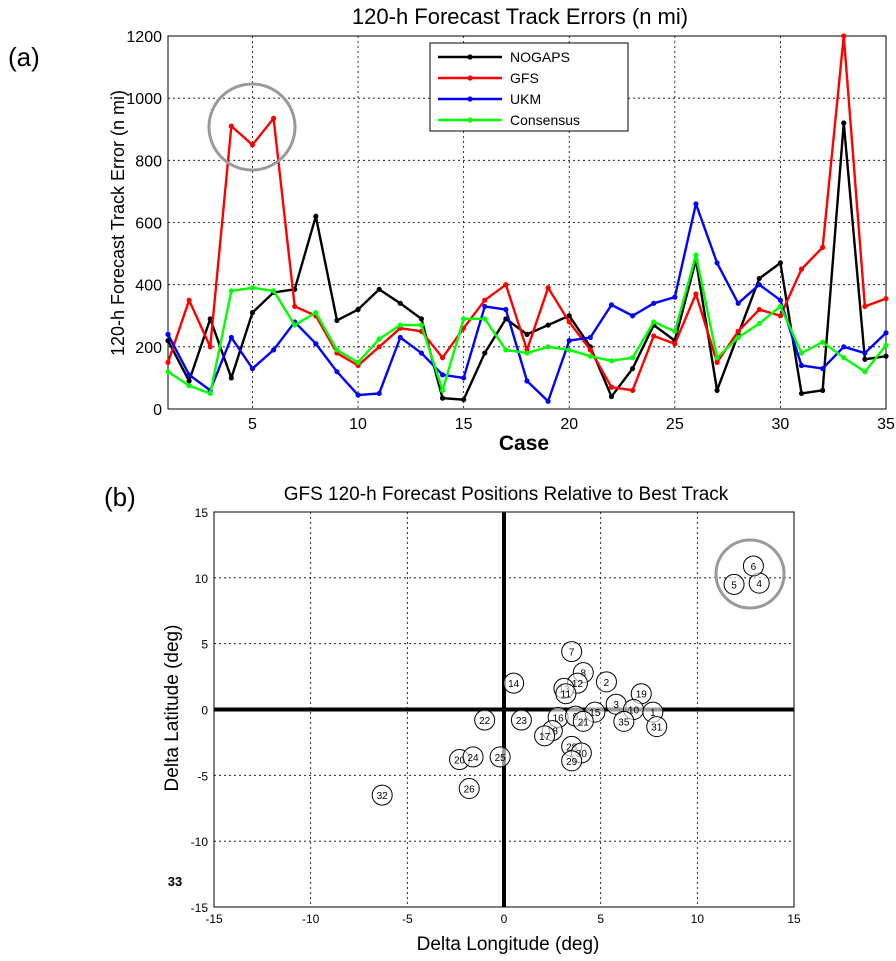 This screenshot has width=896, height=961. I want to click on panel-a-label: (a), so click(24, 57).